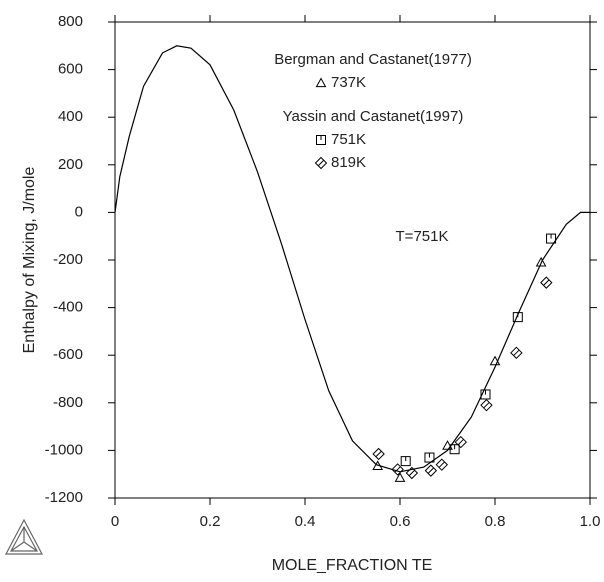 Image resolution: width=604 pixels, height=582 pixels. What do you see at coordinates (115, 521) in the screenshot?
I see `x-tick-label: 0` at bounding box center [115, 521].